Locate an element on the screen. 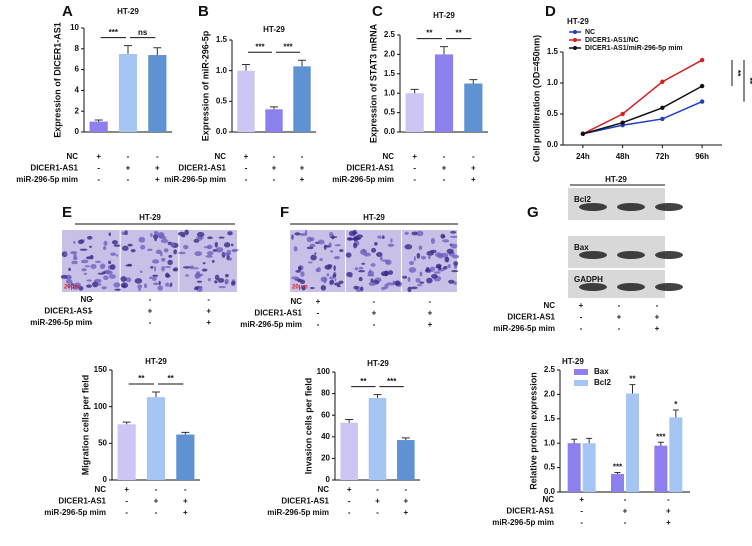 The height and width of the screenshot is (546, 752). chart-title: HT-29 is located at coordinates (274, 29).